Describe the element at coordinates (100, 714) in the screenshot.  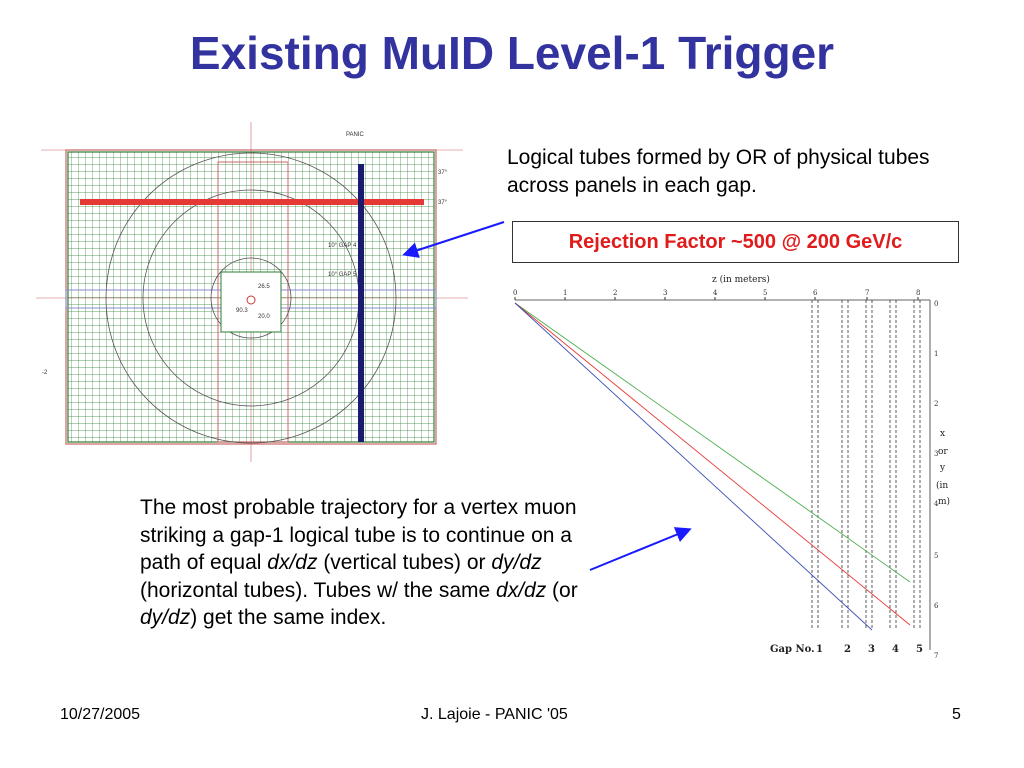
I see `footer-date: 10/27/2005` at that location.